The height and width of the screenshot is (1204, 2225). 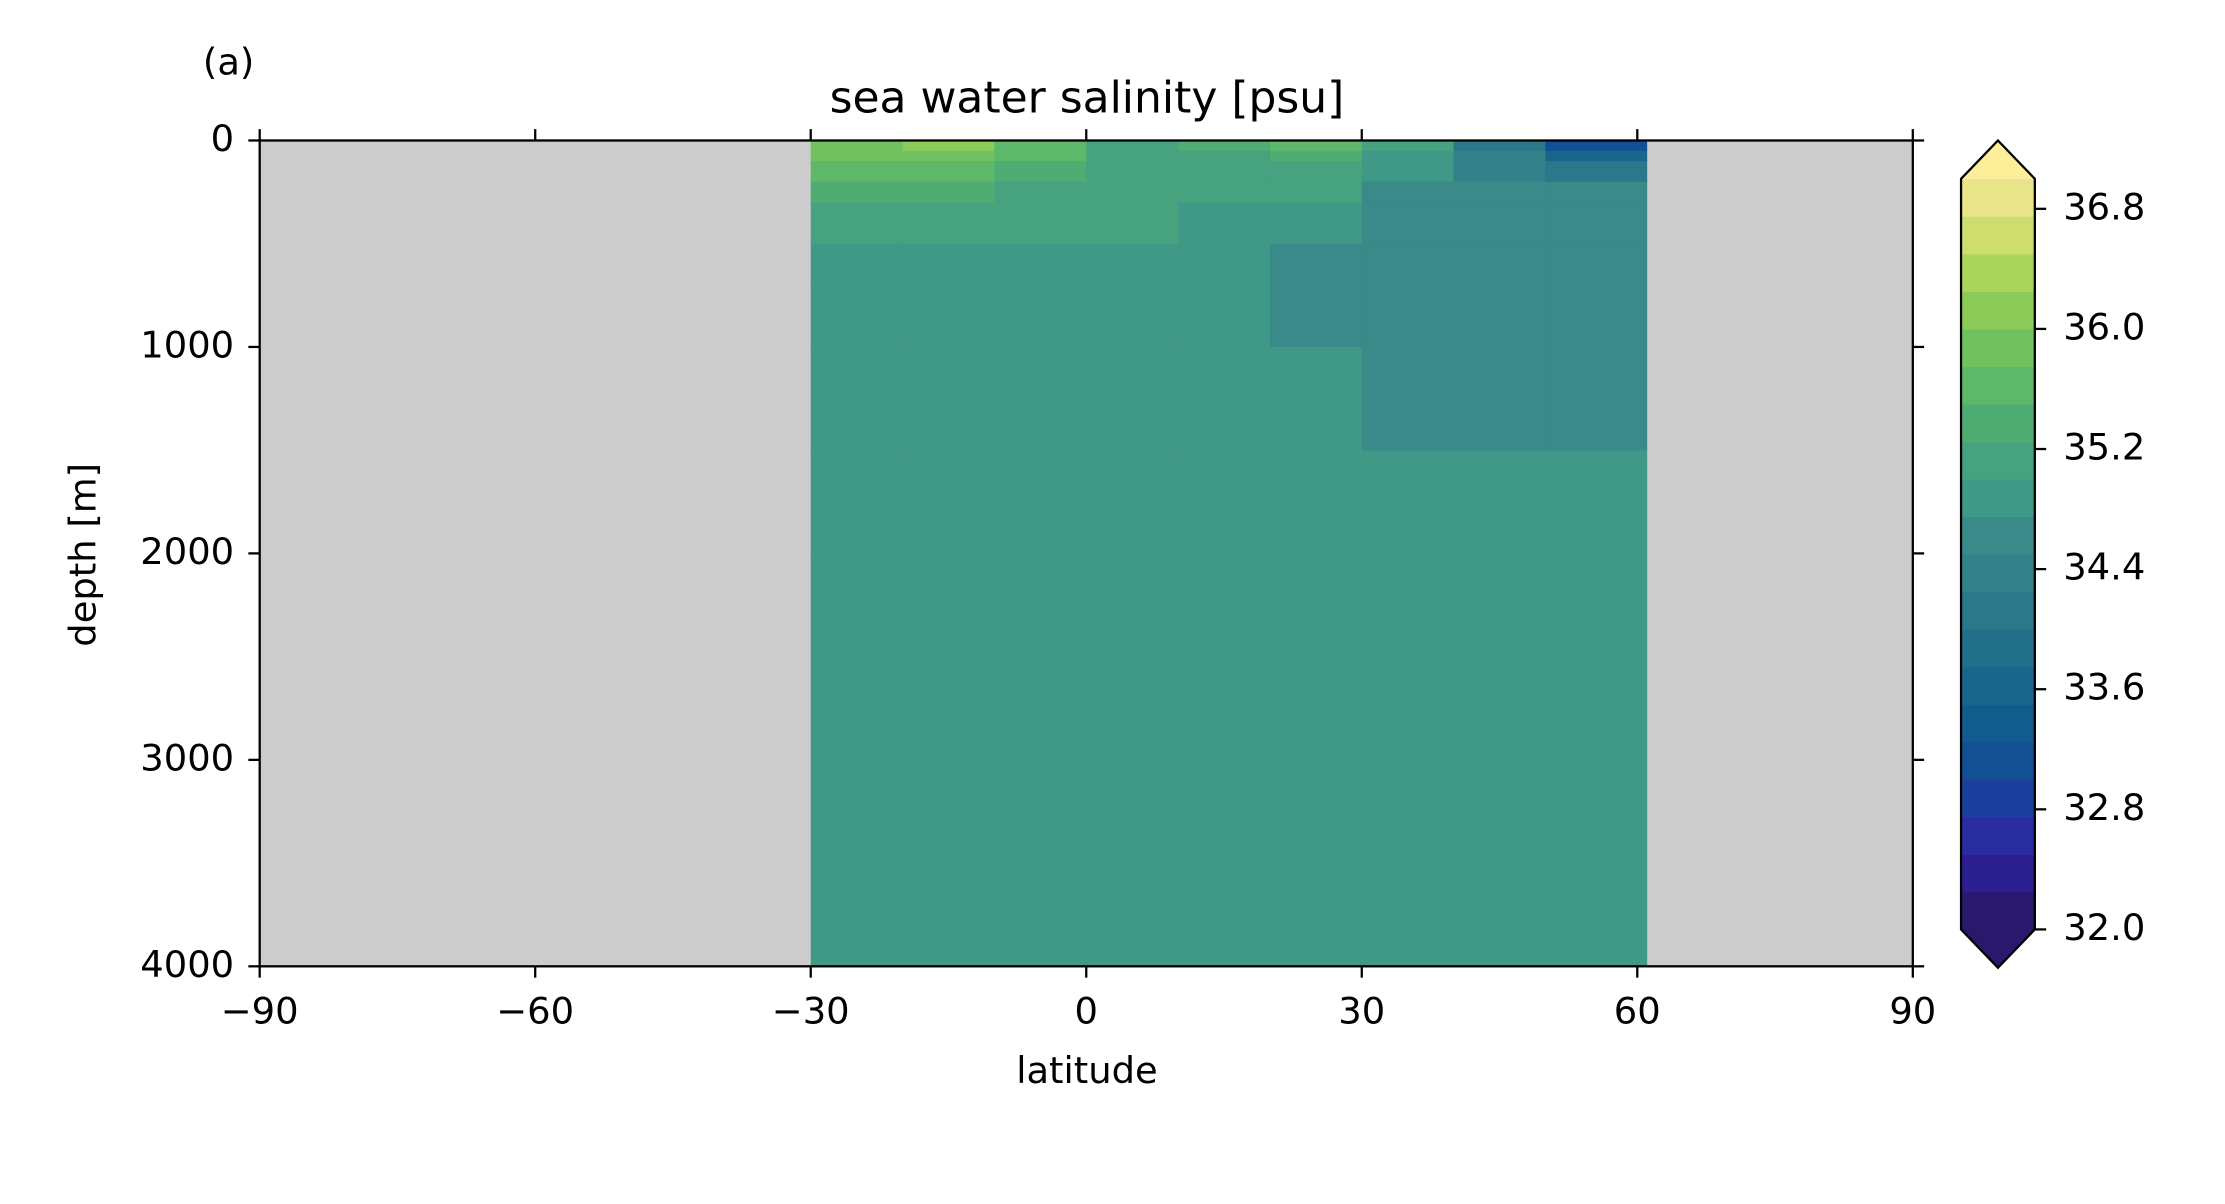 What do you see at coordinates (2104, 447) in the screenshot?
I see `colorbar-tick-label: 35.2` at bounding box center [2104, 447].